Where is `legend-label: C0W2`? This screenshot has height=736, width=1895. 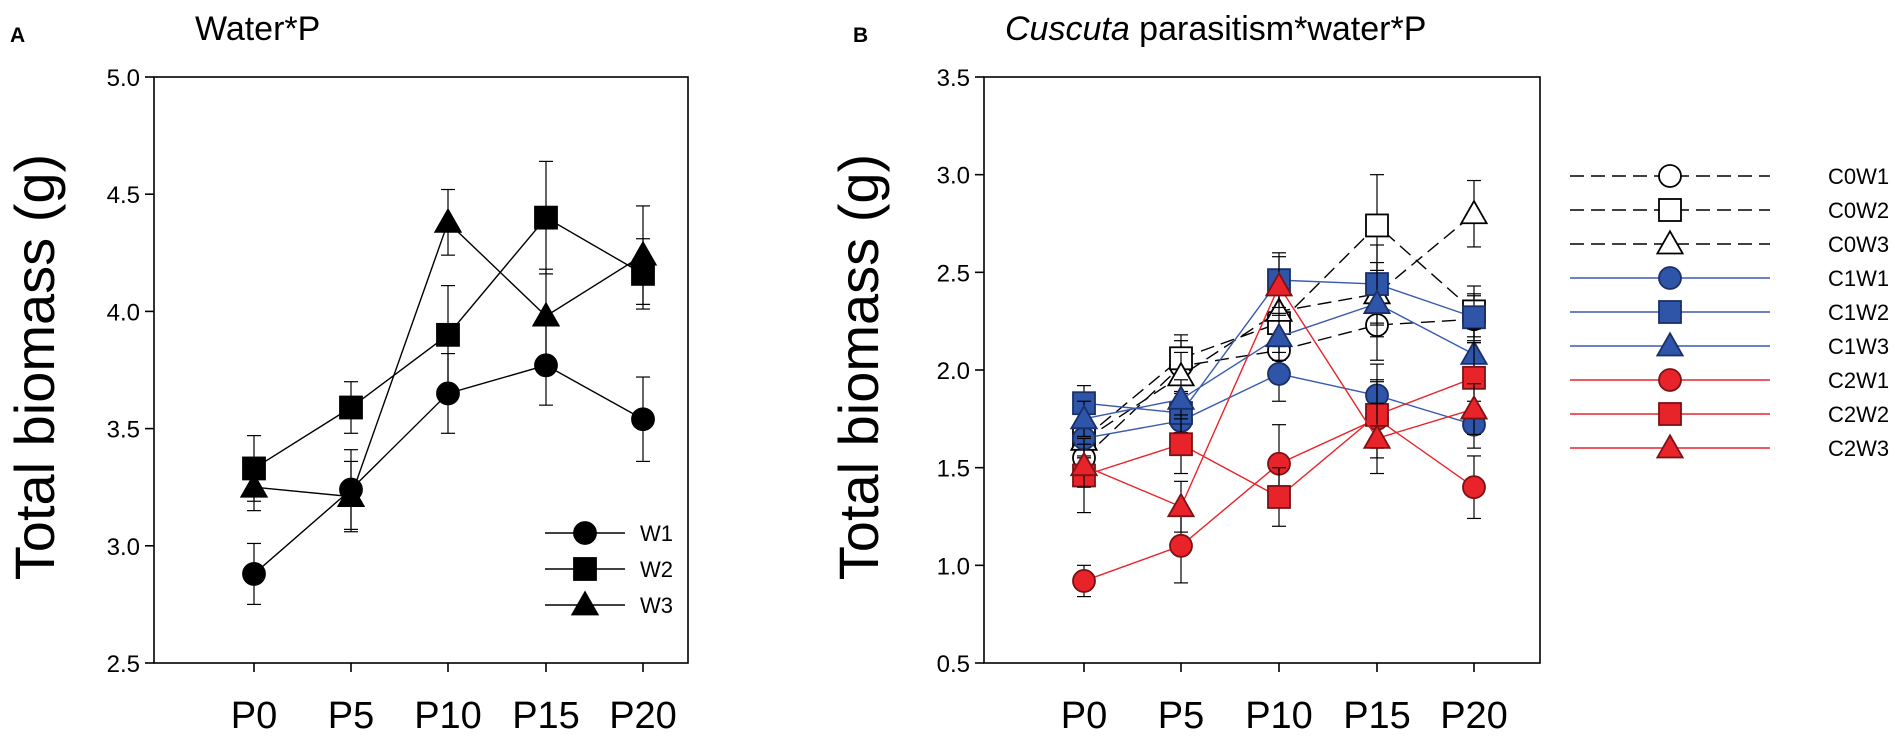 legend-label: C0W2 is located at coordinates (1858, 210).